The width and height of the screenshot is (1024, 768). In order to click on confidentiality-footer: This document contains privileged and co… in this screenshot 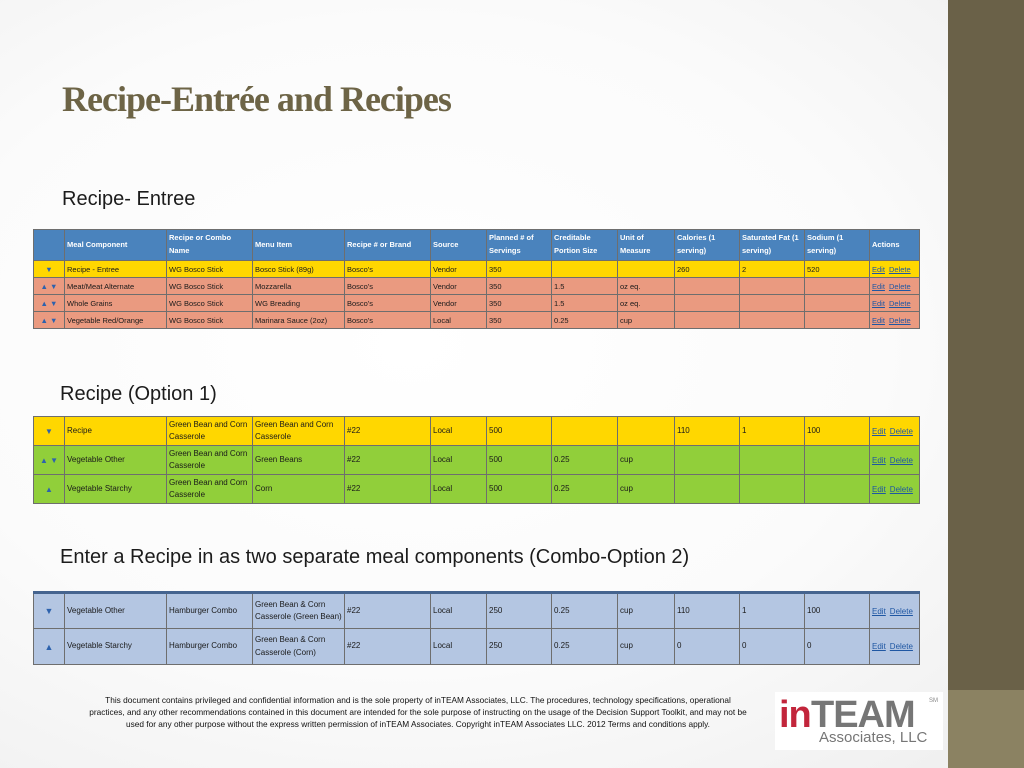, I will do `click(418, 712)`.